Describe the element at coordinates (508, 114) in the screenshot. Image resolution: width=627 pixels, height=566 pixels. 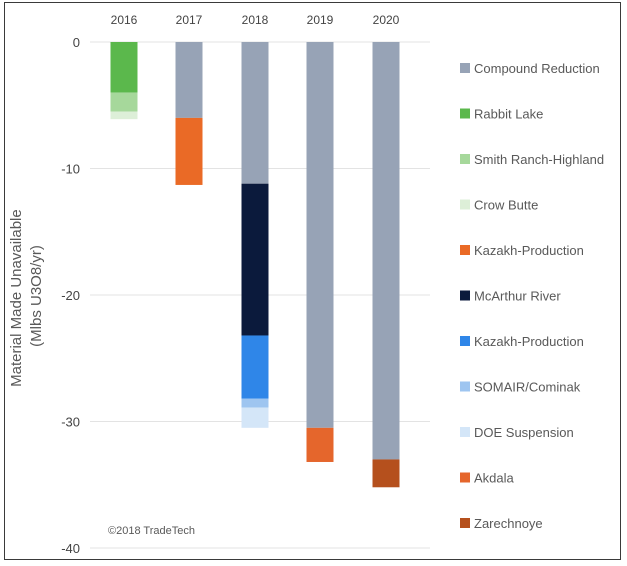
I see `legend-label: Rabbit Lake` at that location.